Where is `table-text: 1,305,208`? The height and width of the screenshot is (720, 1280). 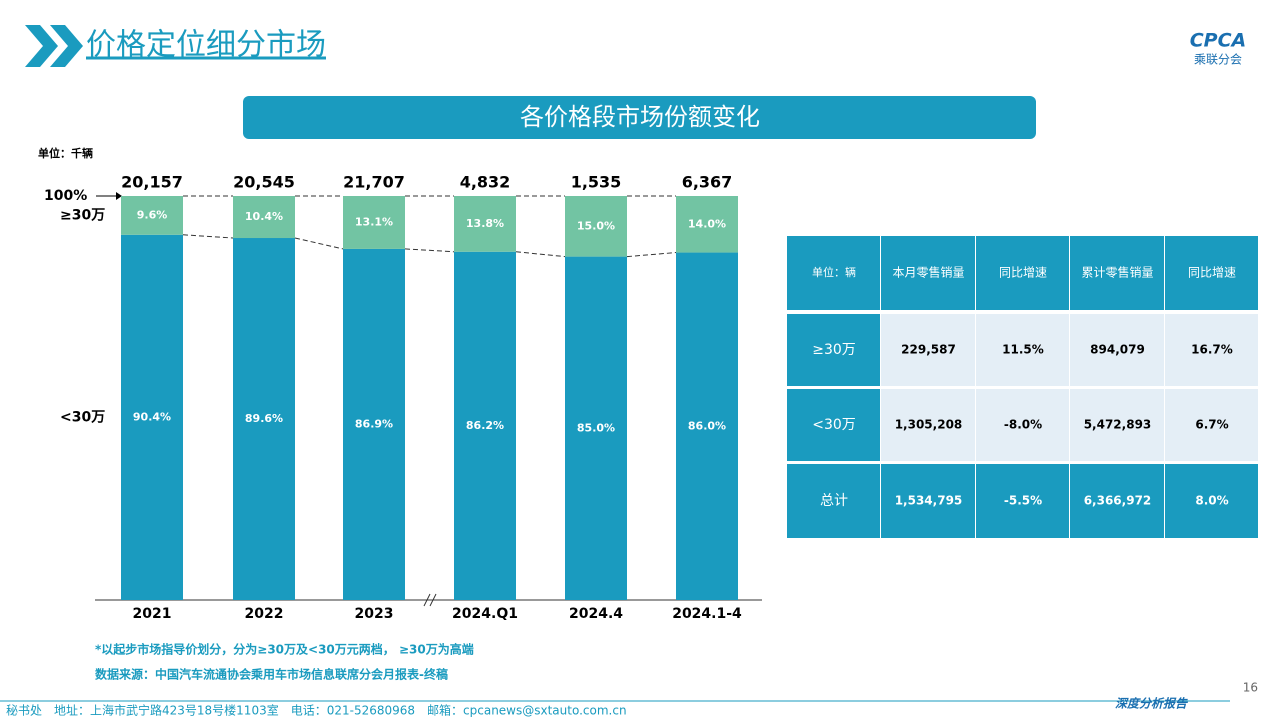 table-text: 1,305,208 is located at coordinates (929, 425).